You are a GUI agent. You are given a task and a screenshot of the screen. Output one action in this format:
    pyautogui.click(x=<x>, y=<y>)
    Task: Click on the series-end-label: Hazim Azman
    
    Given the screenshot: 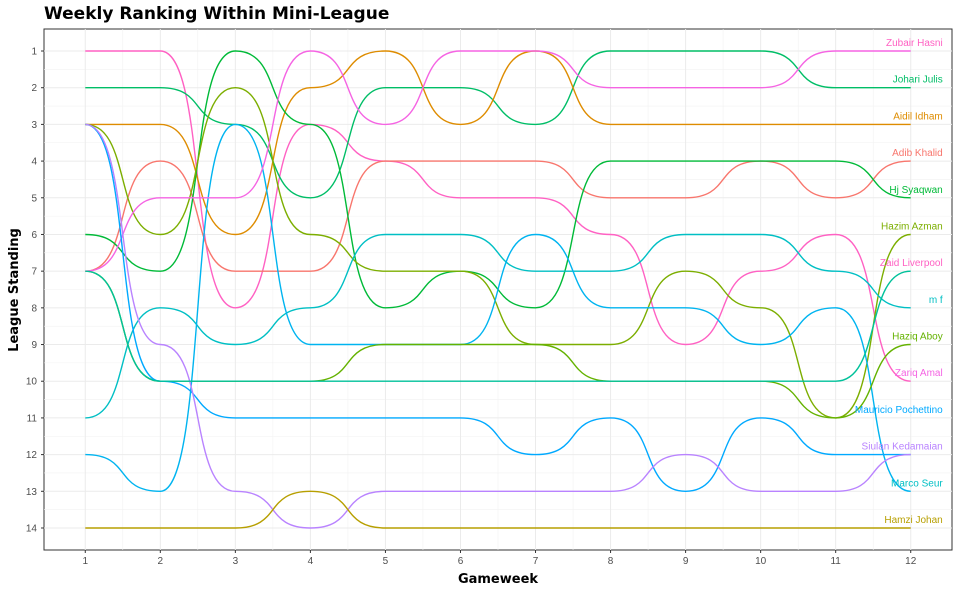 What is the action you would take?
    pyautogui.click(x=912, y=226)
    